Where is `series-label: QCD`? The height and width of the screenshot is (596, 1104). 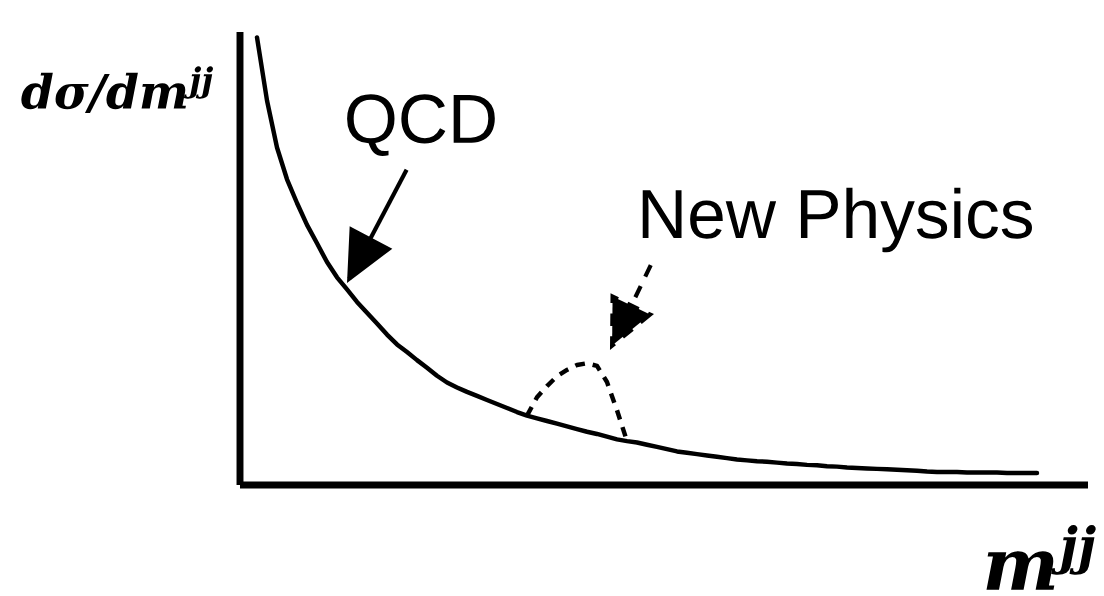
series-label: QCD is located at coordinates (421, 125).